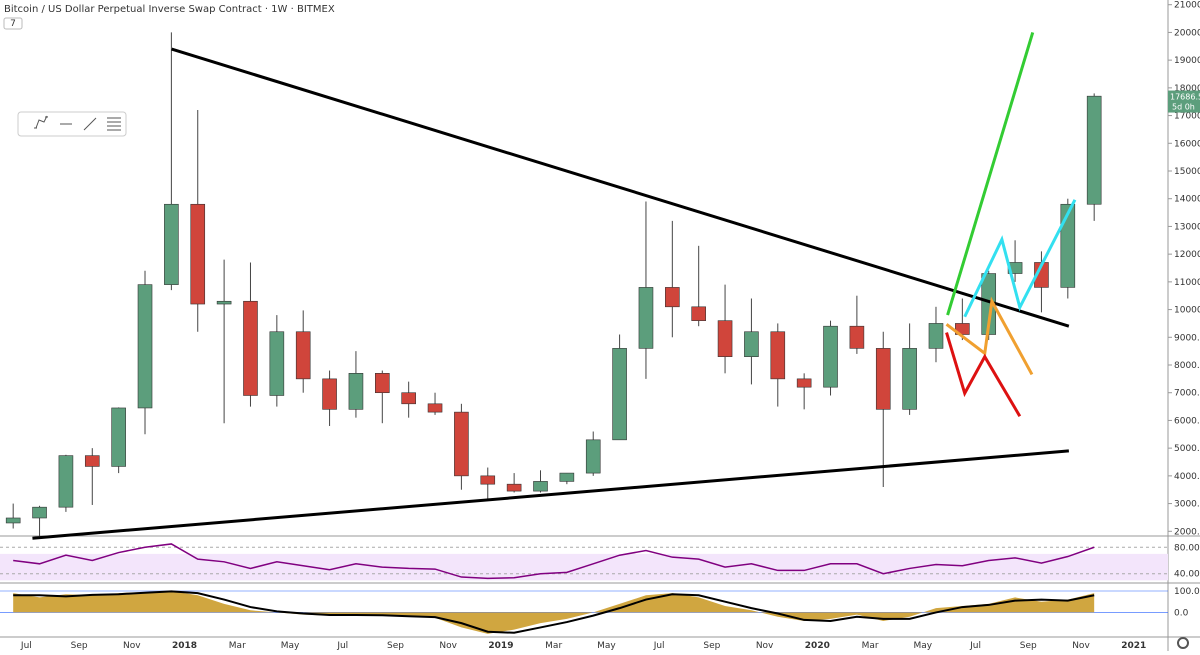 Image resolution: width=1200 pixels, height=655 pixels. What do you see at coordinates (1187, 548) in the screenshot?
I see `rsi-tick-label: 80.00` at bounding box center [1187, 548].